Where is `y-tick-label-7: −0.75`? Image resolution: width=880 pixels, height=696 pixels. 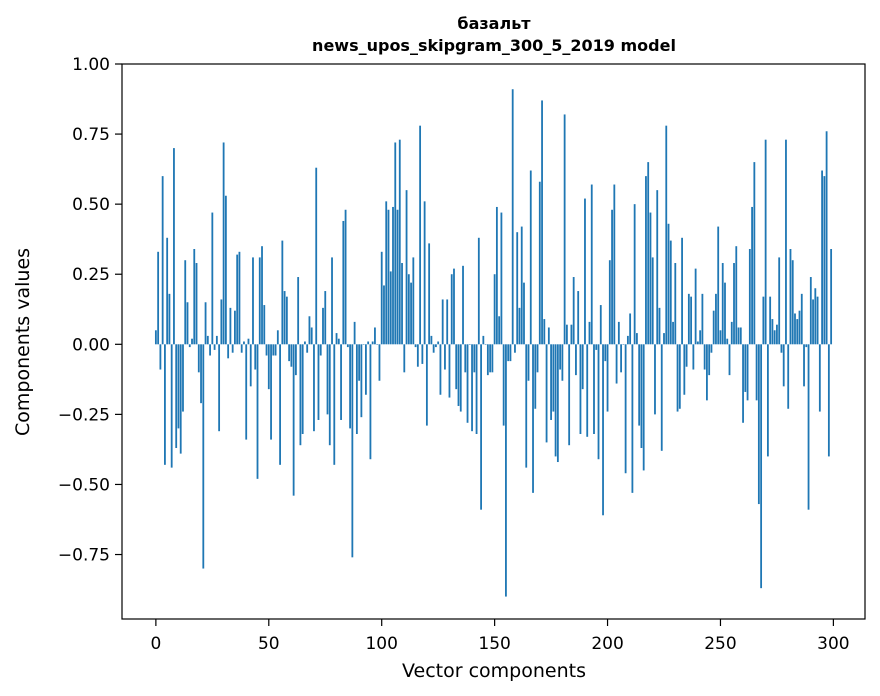
y-tick-label-7: −0.75 is located at coordinates (84, 556).